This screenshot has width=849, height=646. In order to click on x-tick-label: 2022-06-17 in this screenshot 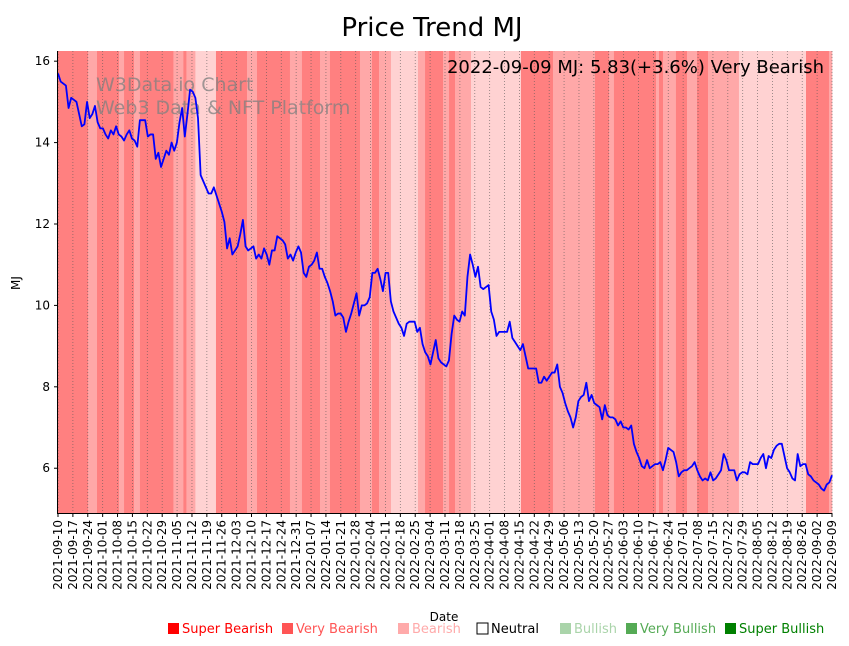, I will do `click(653, 555)`.